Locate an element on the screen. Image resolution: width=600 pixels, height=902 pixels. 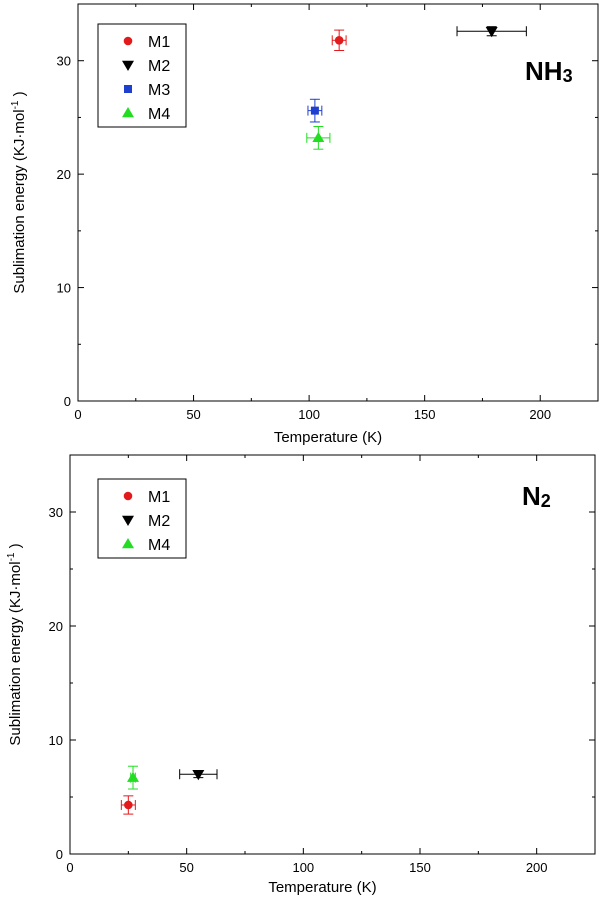
molecule-annotation: N2 is located at coordinates (536, 496).